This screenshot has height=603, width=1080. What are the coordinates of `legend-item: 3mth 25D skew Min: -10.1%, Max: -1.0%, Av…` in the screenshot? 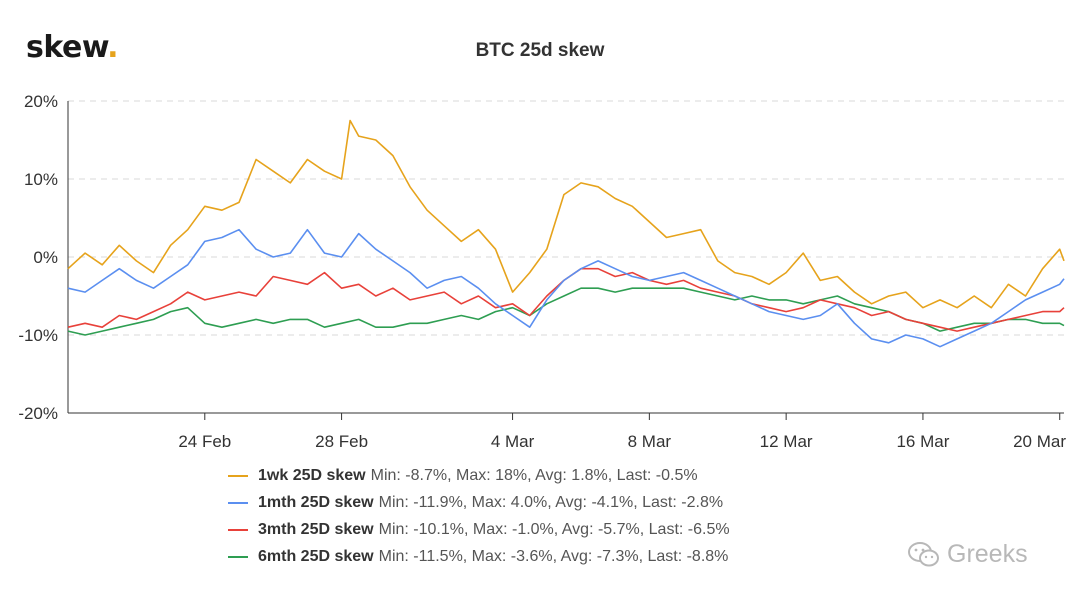 It's located at (479, 529).